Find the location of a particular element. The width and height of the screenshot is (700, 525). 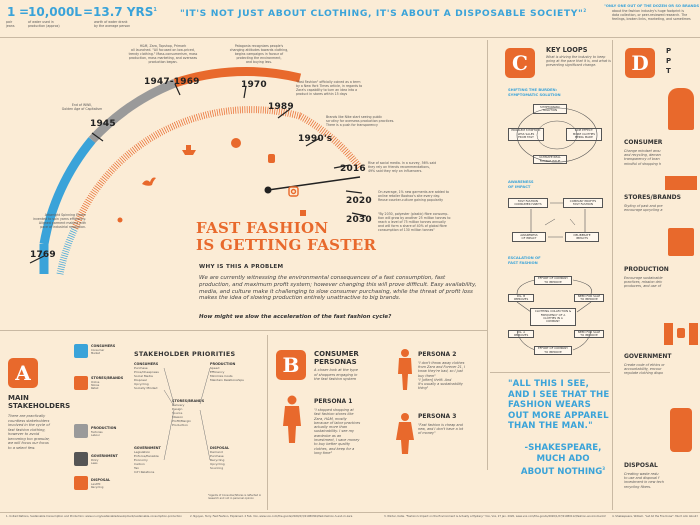

label-stores: STORES/BRANDS is located at coordinates (107, 378).